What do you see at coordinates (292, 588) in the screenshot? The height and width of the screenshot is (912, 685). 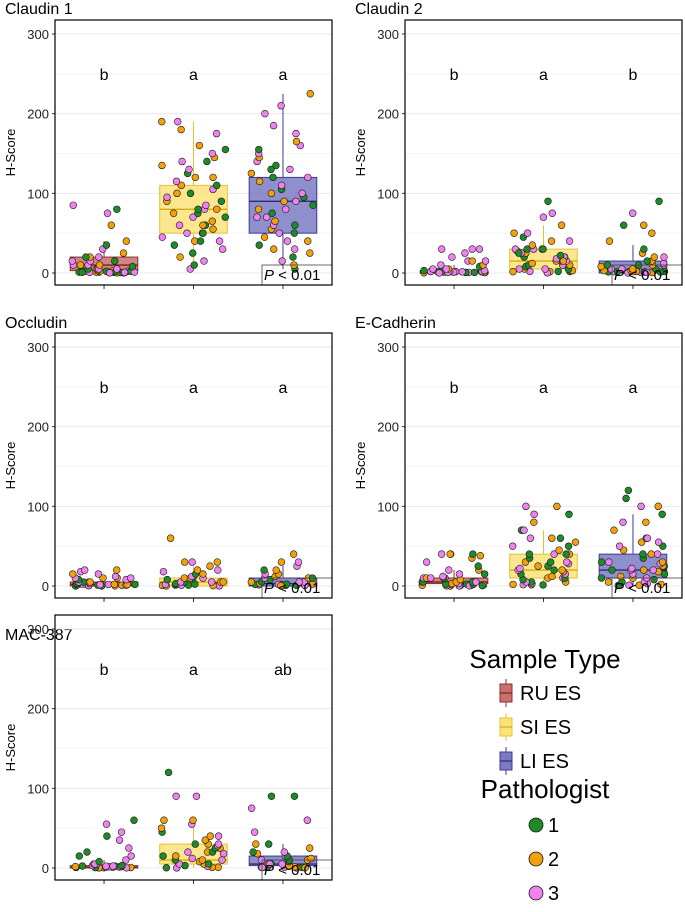 I see `pvalue-label: P < 0.01` at bounding box center [292, 588].